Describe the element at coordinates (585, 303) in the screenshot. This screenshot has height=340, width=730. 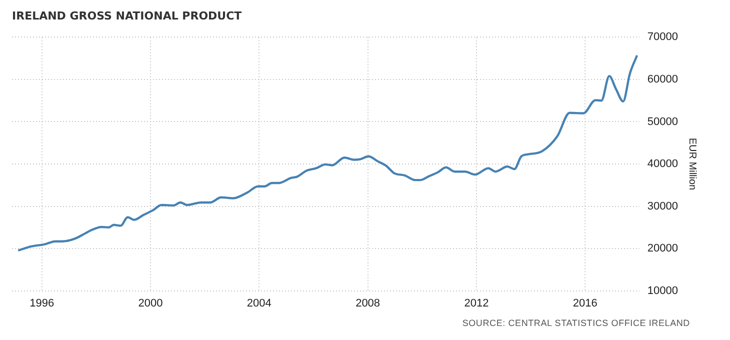
I see `x-tick-label: 2016` at that location.